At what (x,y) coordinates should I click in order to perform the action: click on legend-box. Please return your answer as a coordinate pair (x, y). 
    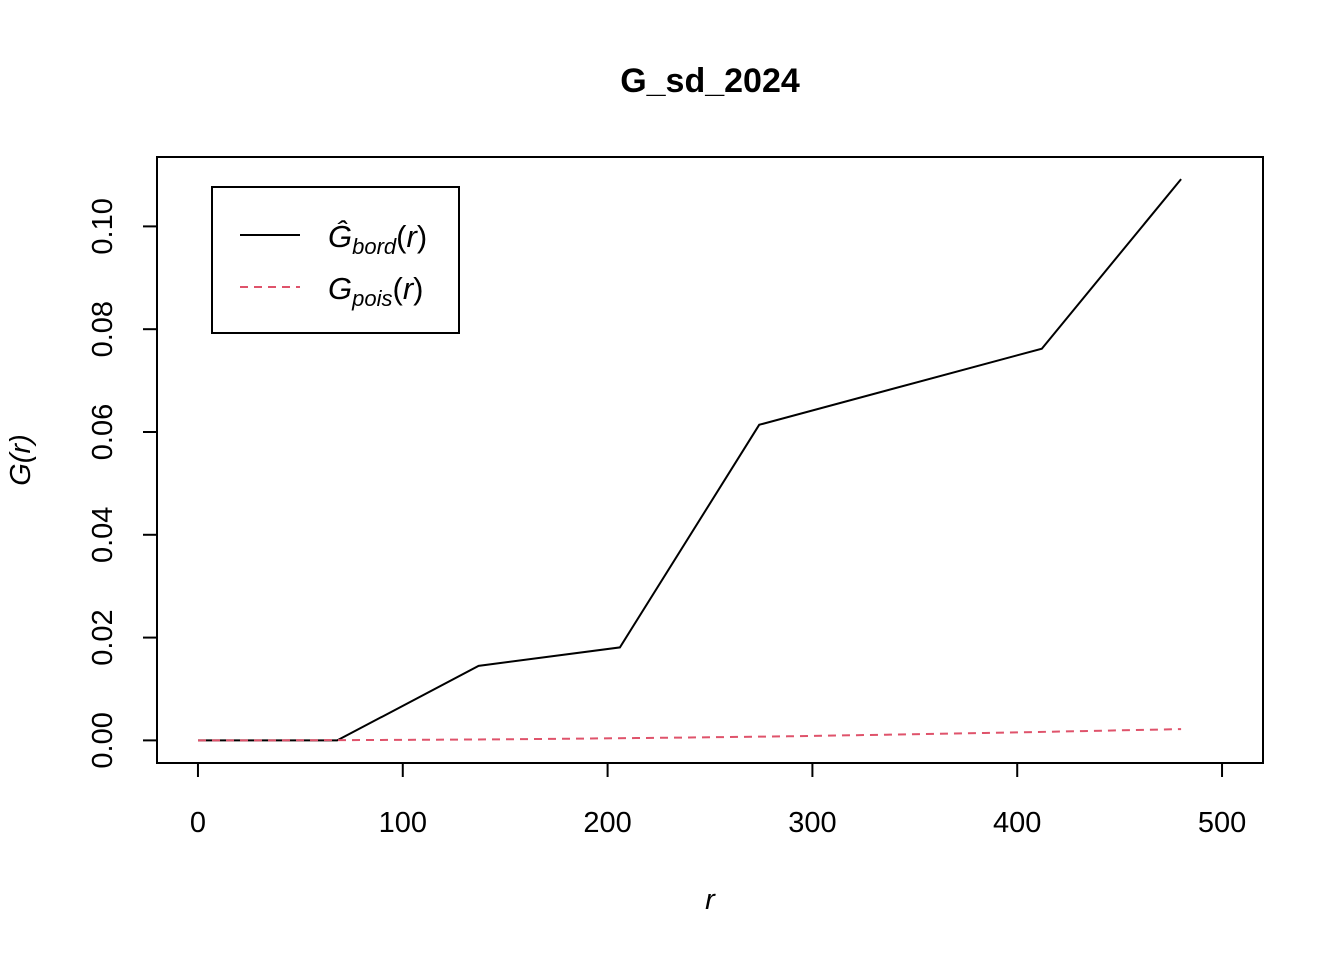
    Looking at the image, I should click on (335, 260).